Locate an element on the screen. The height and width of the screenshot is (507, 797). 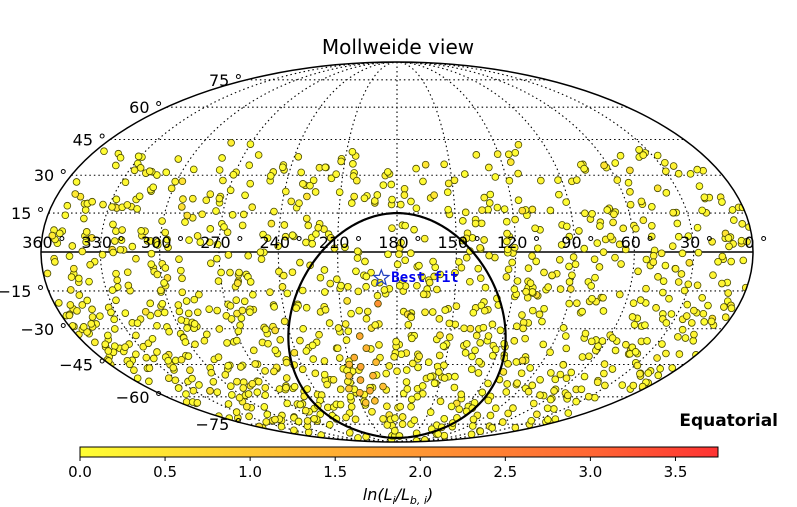
colorbar-gradient is located at coordinates (399, 452).